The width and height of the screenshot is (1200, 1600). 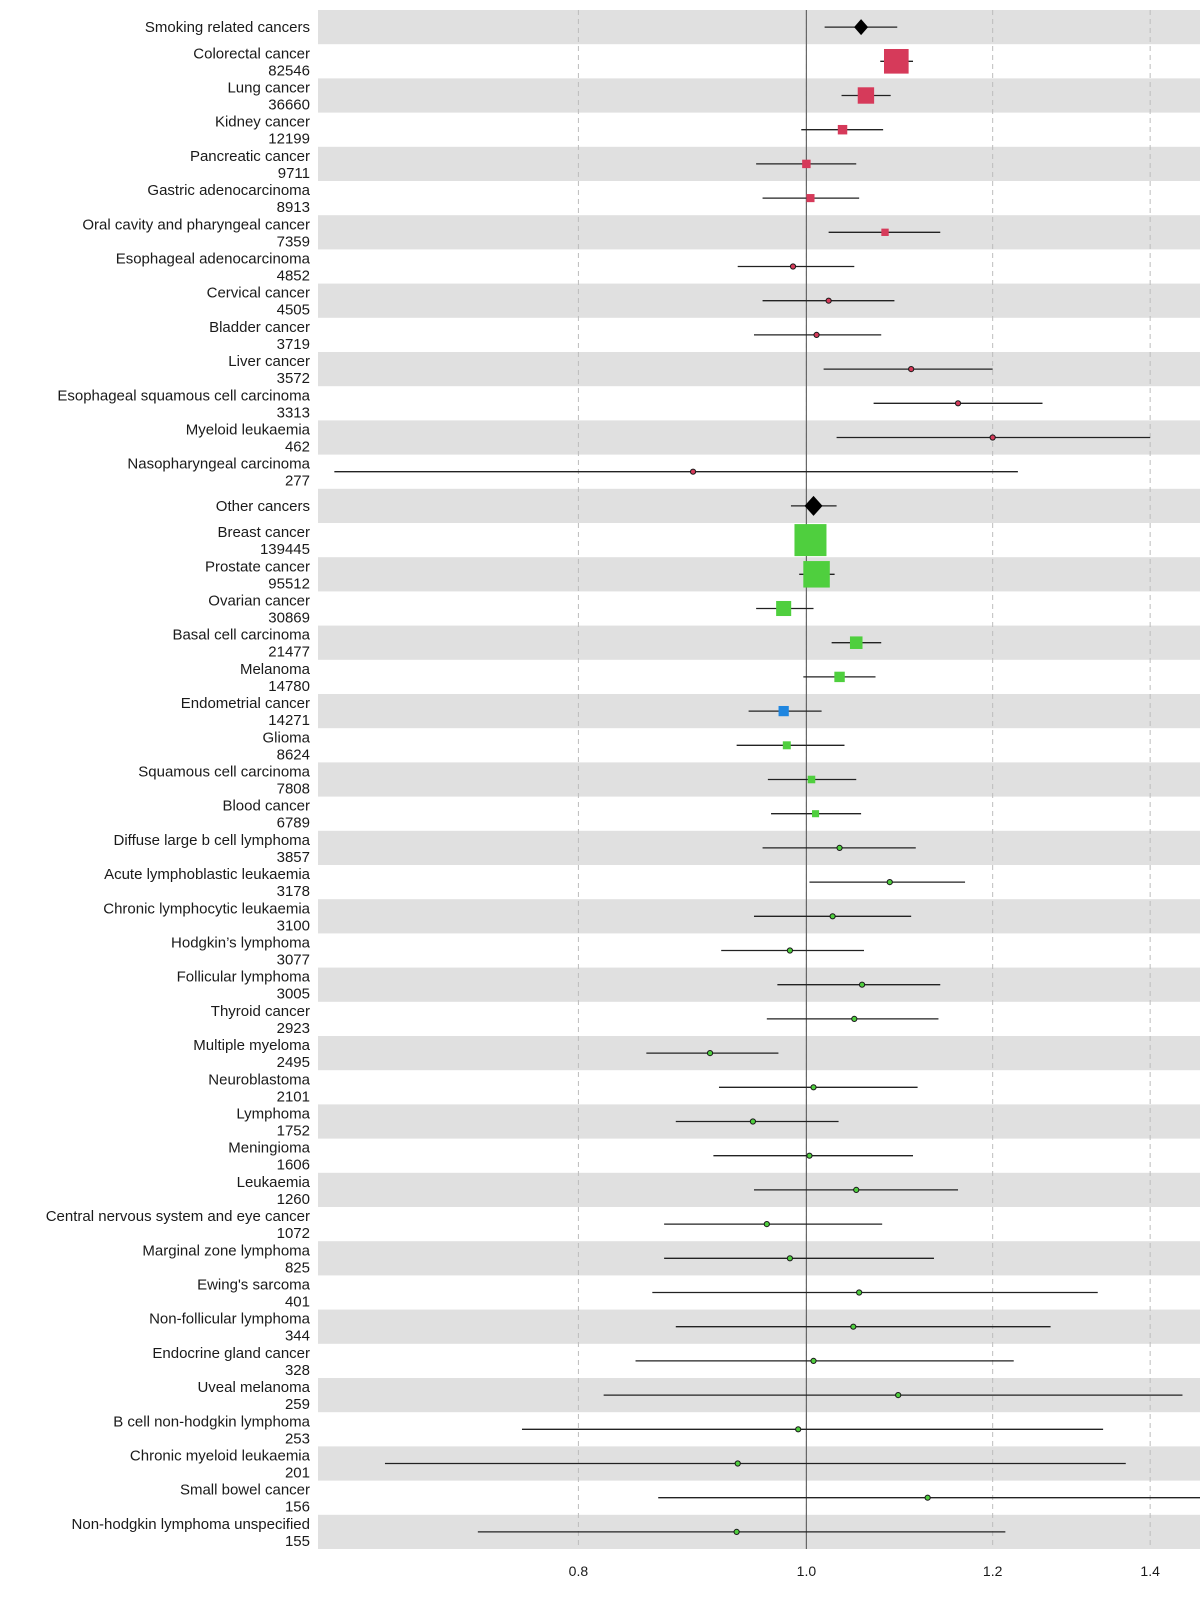 I want to click on row-label: Liver cancer, so click(x=269, y=361).